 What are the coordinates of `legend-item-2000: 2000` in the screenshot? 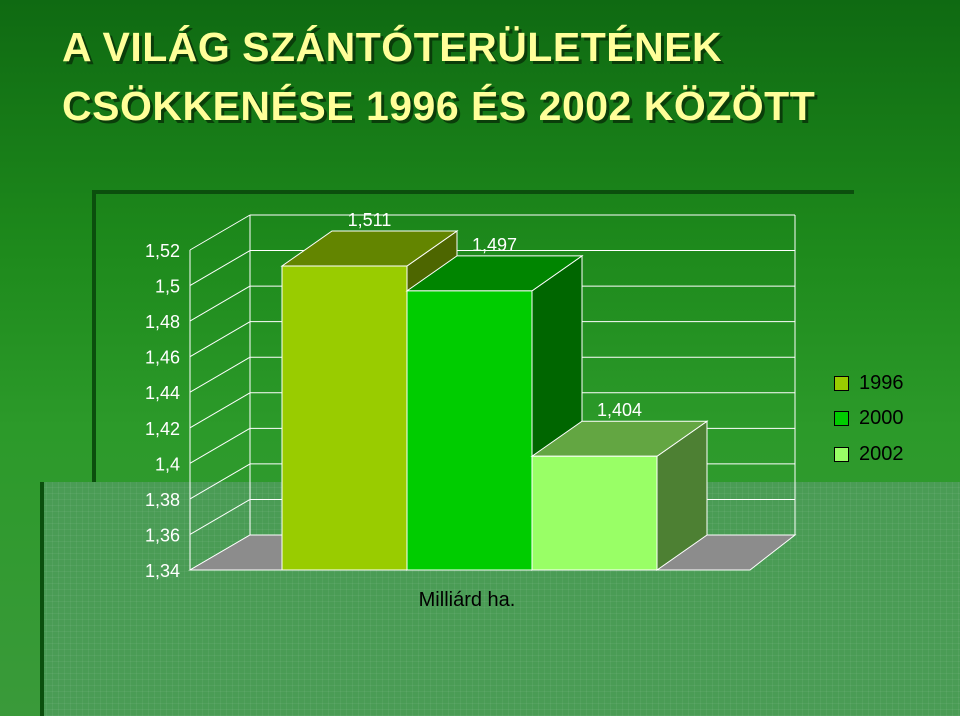 It's located at (876, 418).